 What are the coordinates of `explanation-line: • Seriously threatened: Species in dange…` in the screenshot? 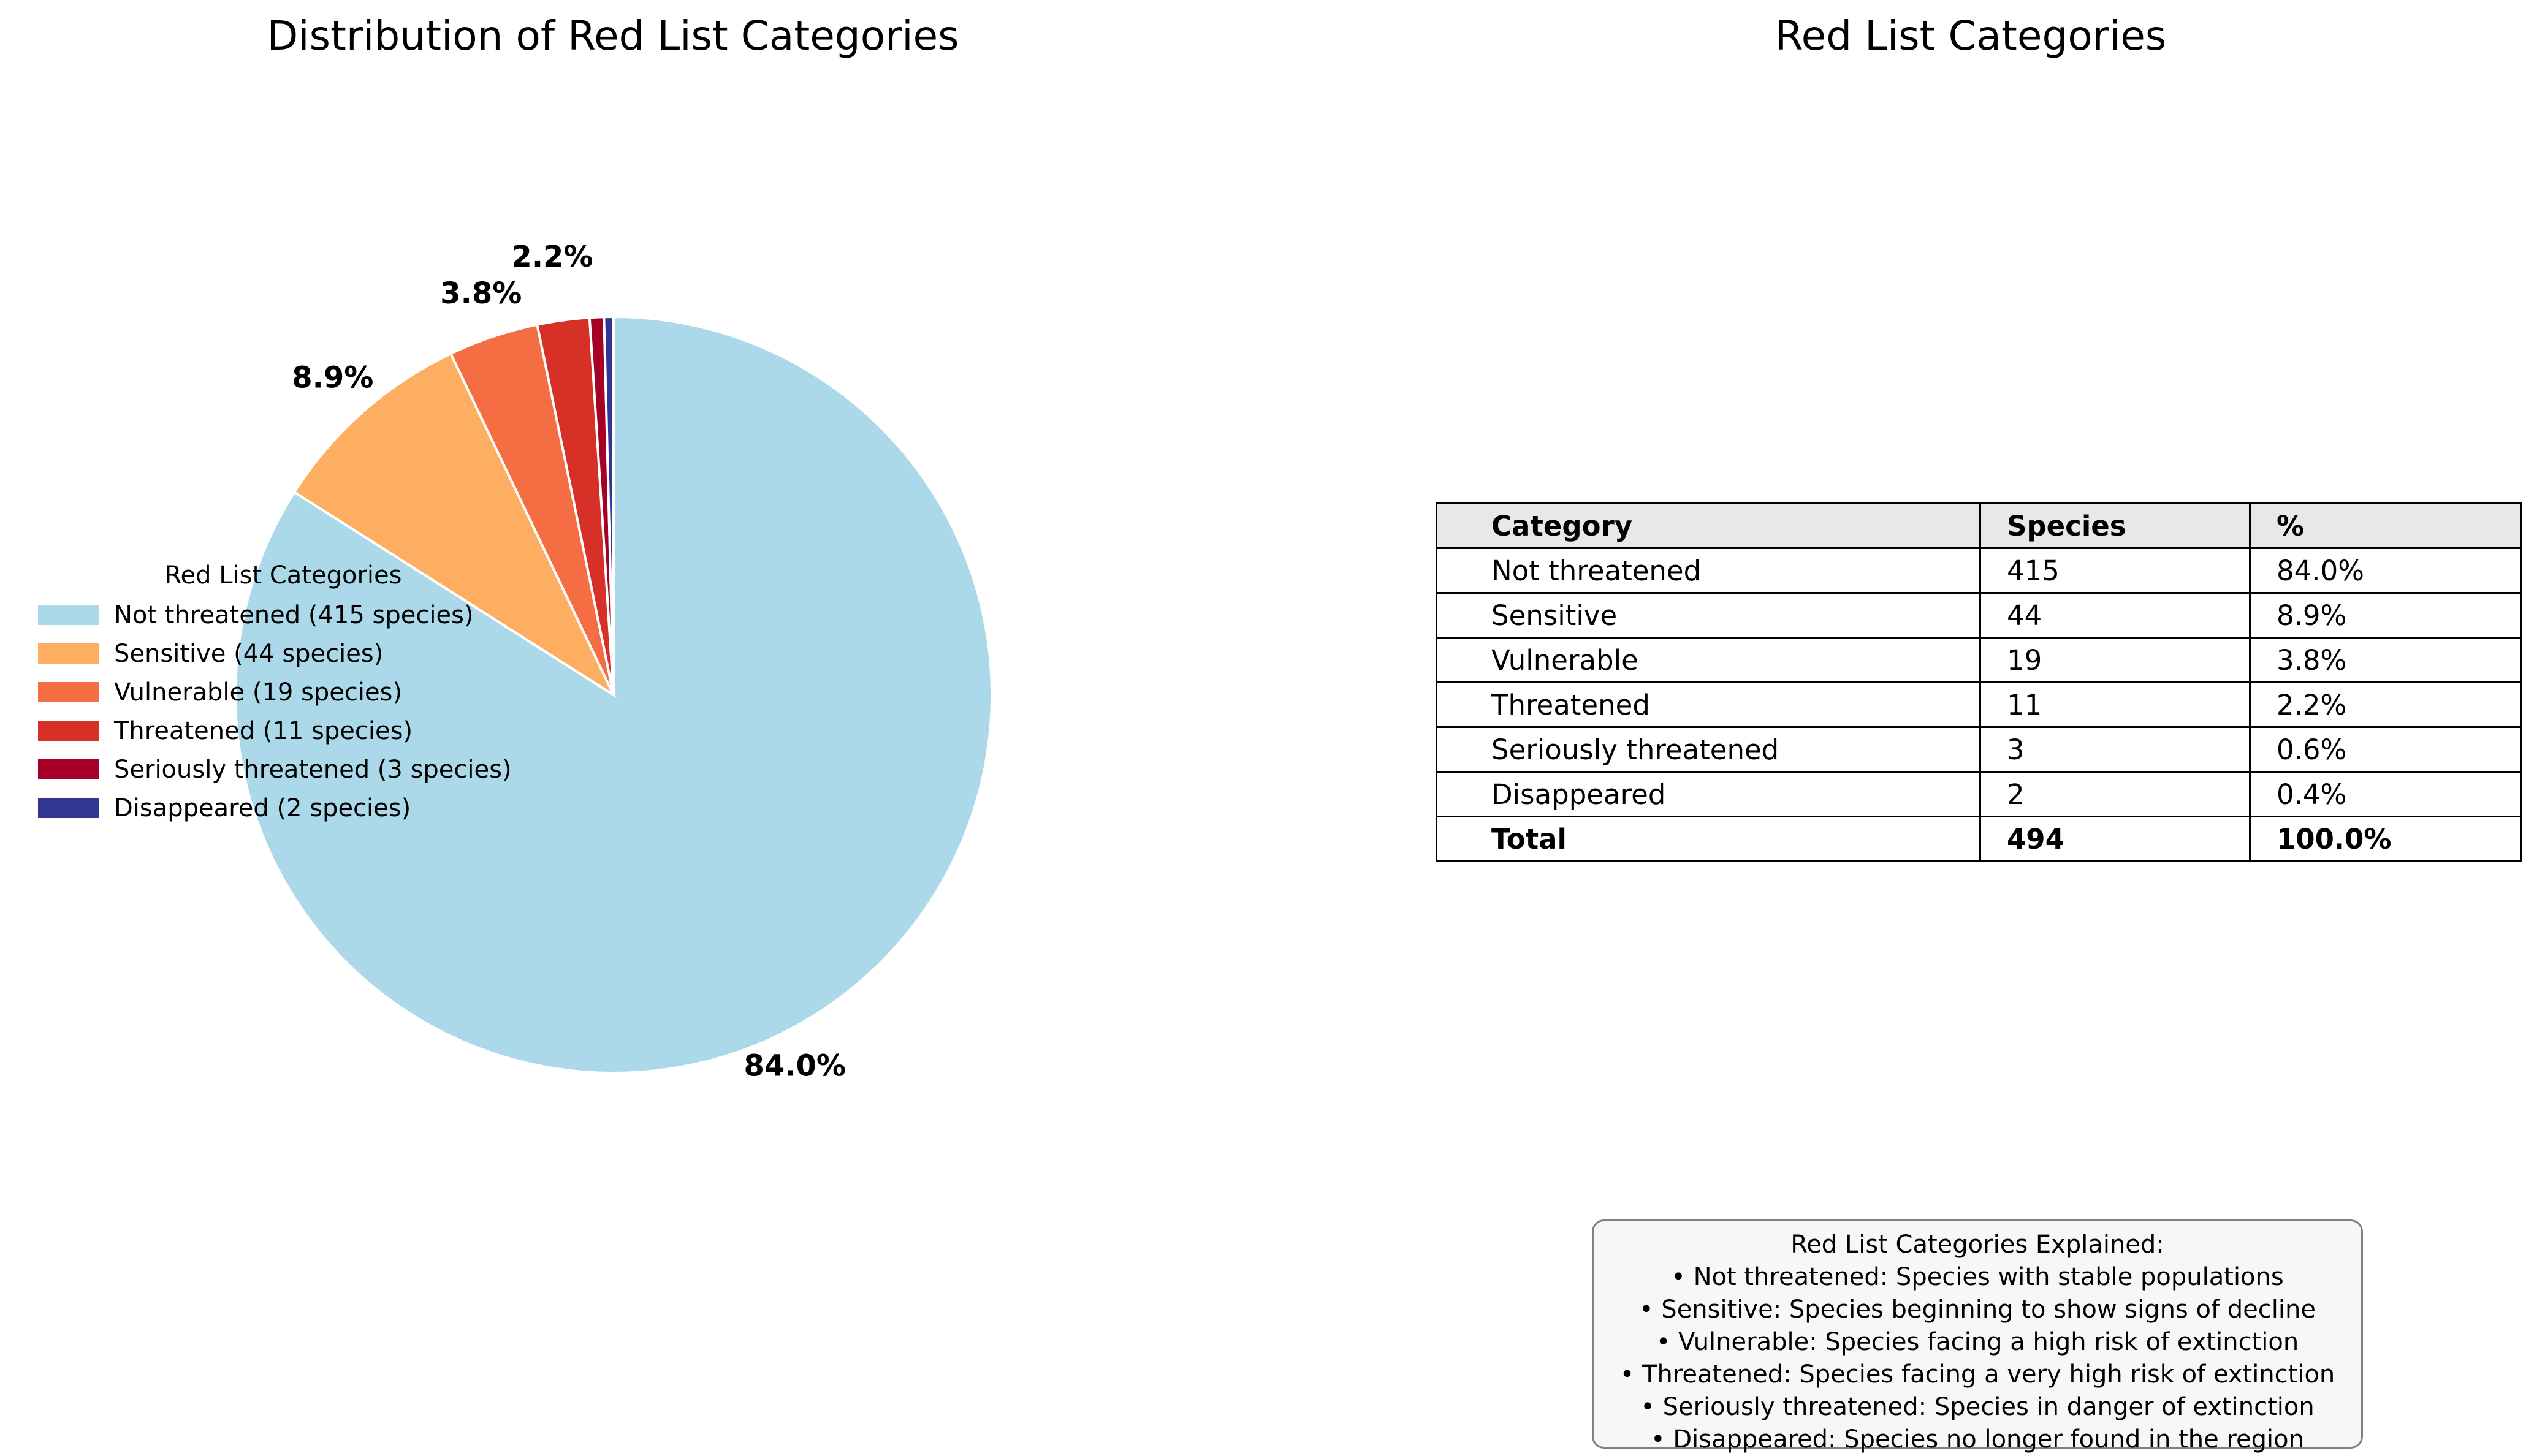 It's located at (1977, 1407).